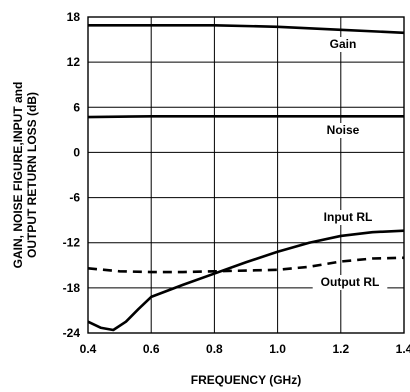  What do you see at coordinates (74, 62) in the screenshot?
I see `y-tick-label: 12` at bounding box center [74, 62].